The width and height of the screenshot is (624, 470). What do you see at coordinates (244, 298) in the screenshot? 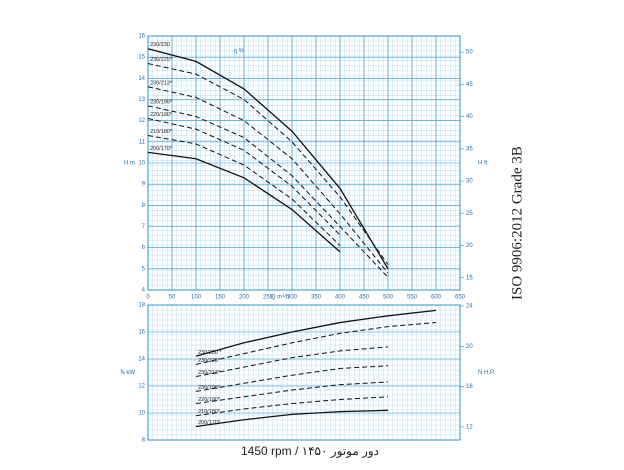
I see `x-tick-label: 200` at bounding box center [244, 298].